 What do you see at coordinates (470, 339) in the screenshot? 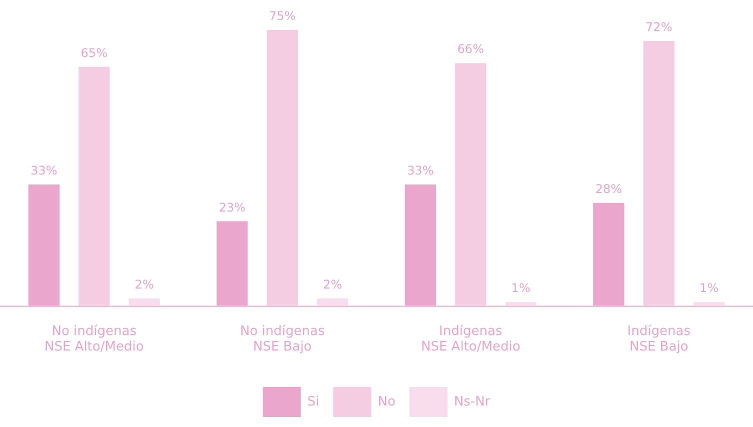
I see `x-tick-label: Indígenas NSE Alto/Medio` at bounding box center [470, 339].